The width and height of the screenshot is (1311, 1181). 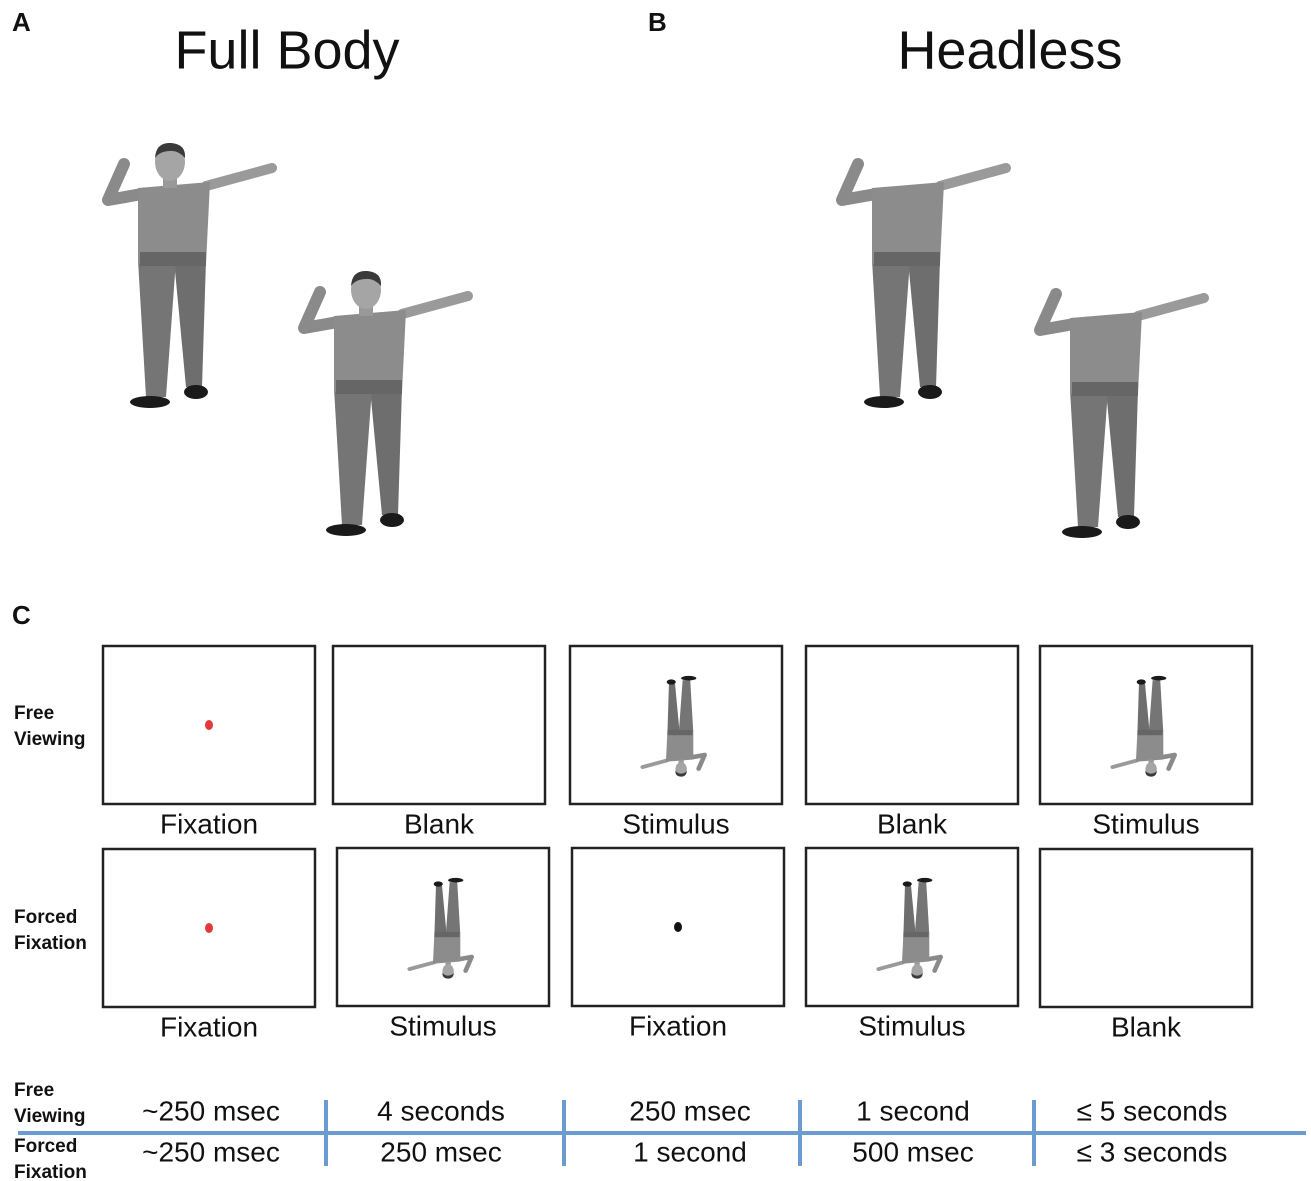 I want to click on duration: 4 seconds, so click(x=441, y=1110).